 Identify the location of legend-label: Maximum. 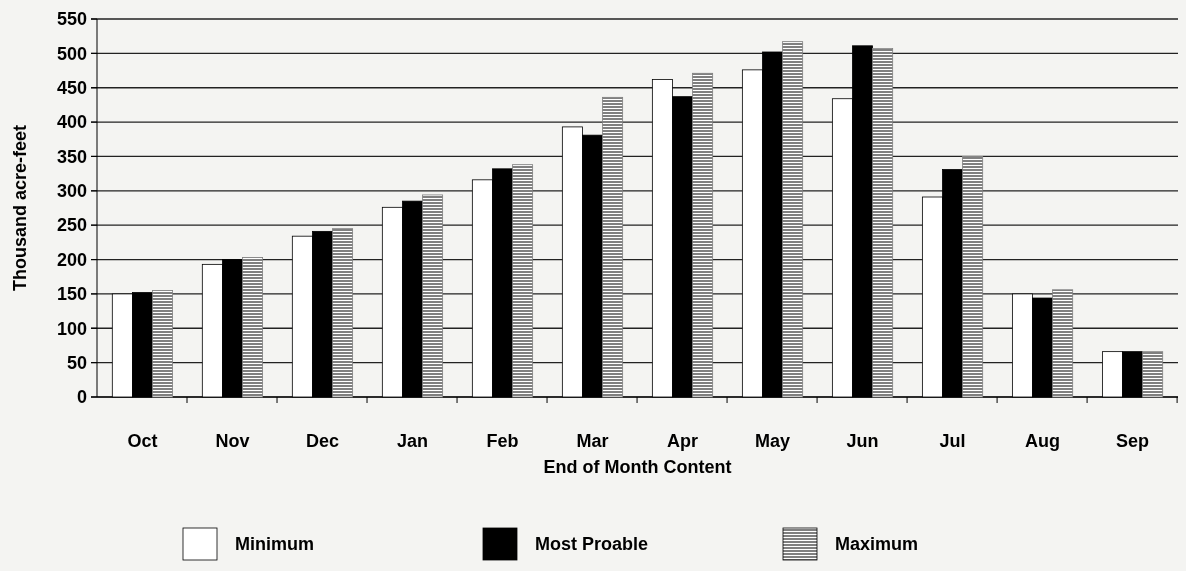
(877, 544).